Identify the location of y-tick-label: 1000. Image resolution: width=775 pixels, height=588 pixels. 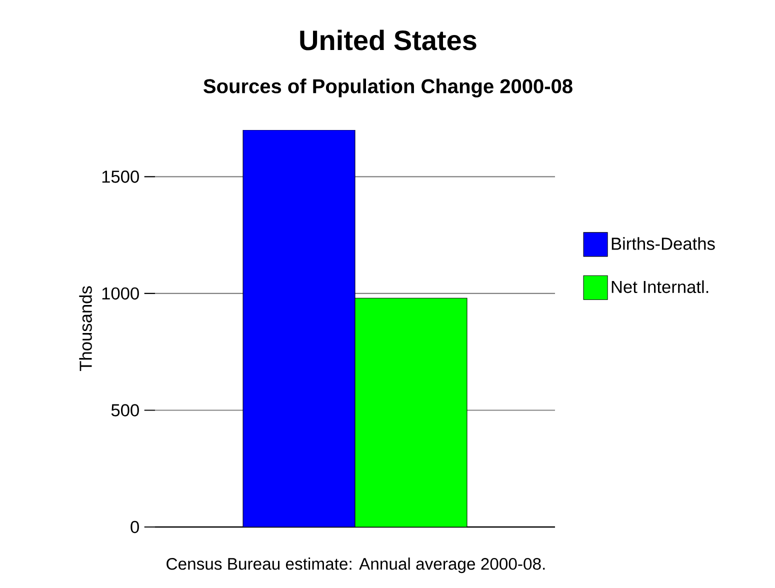
(120, 293).